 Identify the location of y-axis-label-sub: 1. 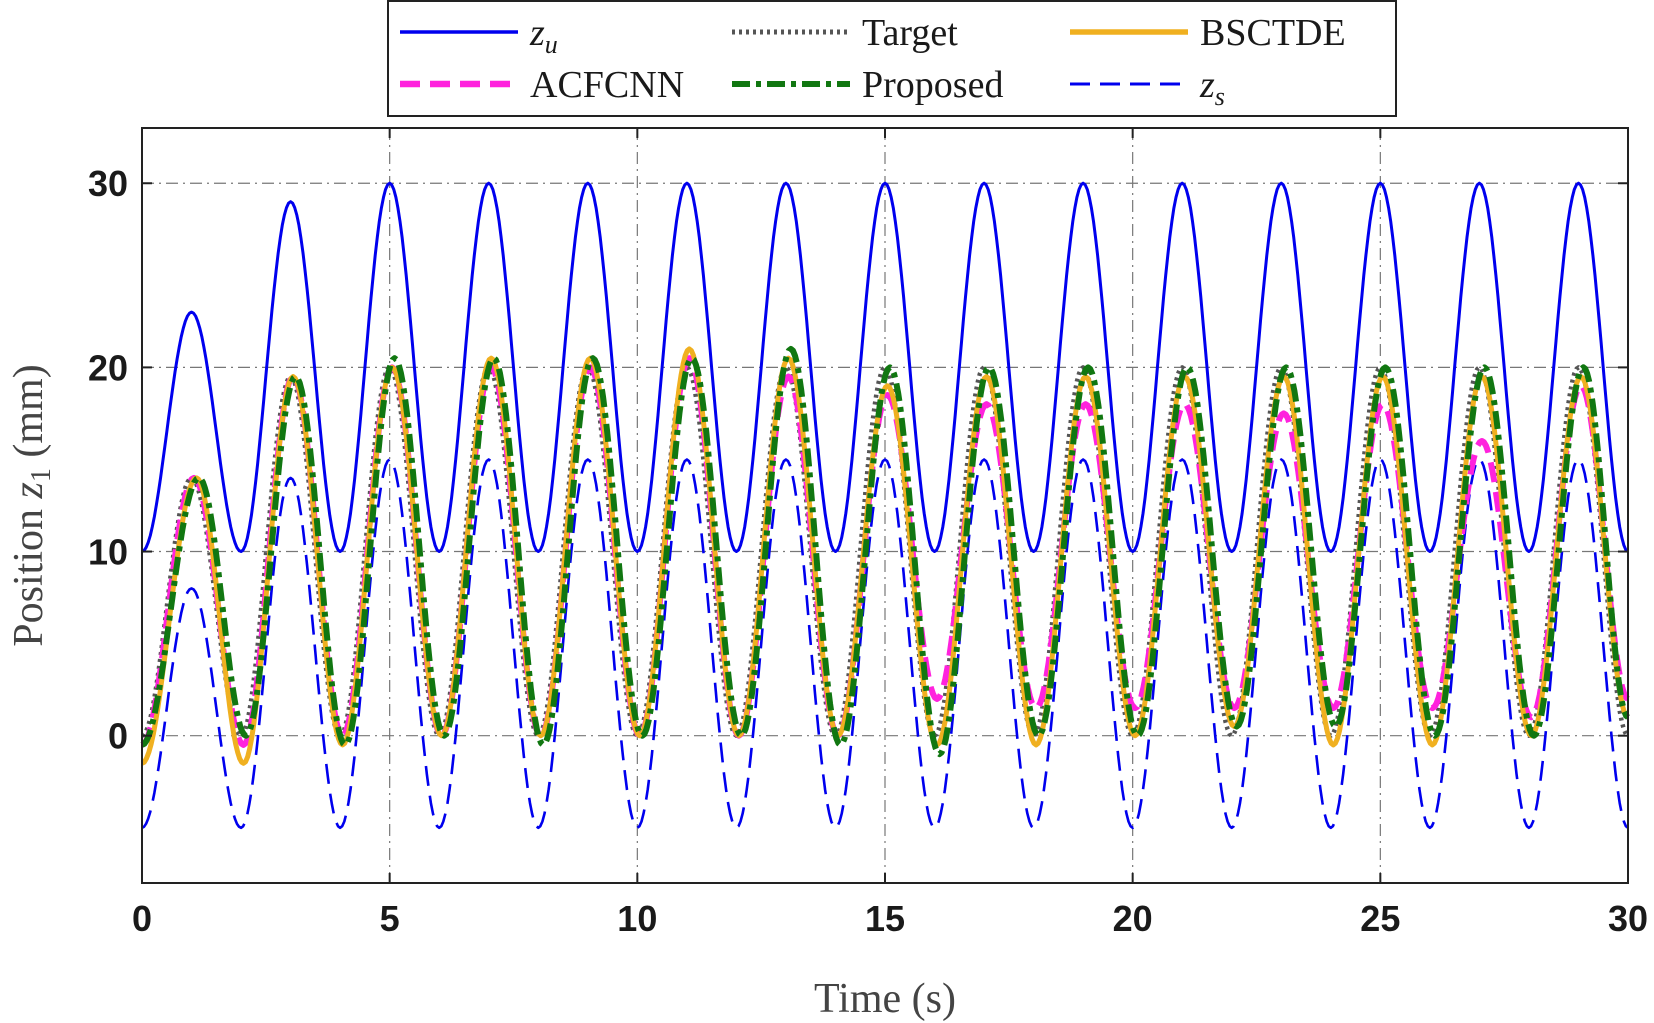
(41, 475).